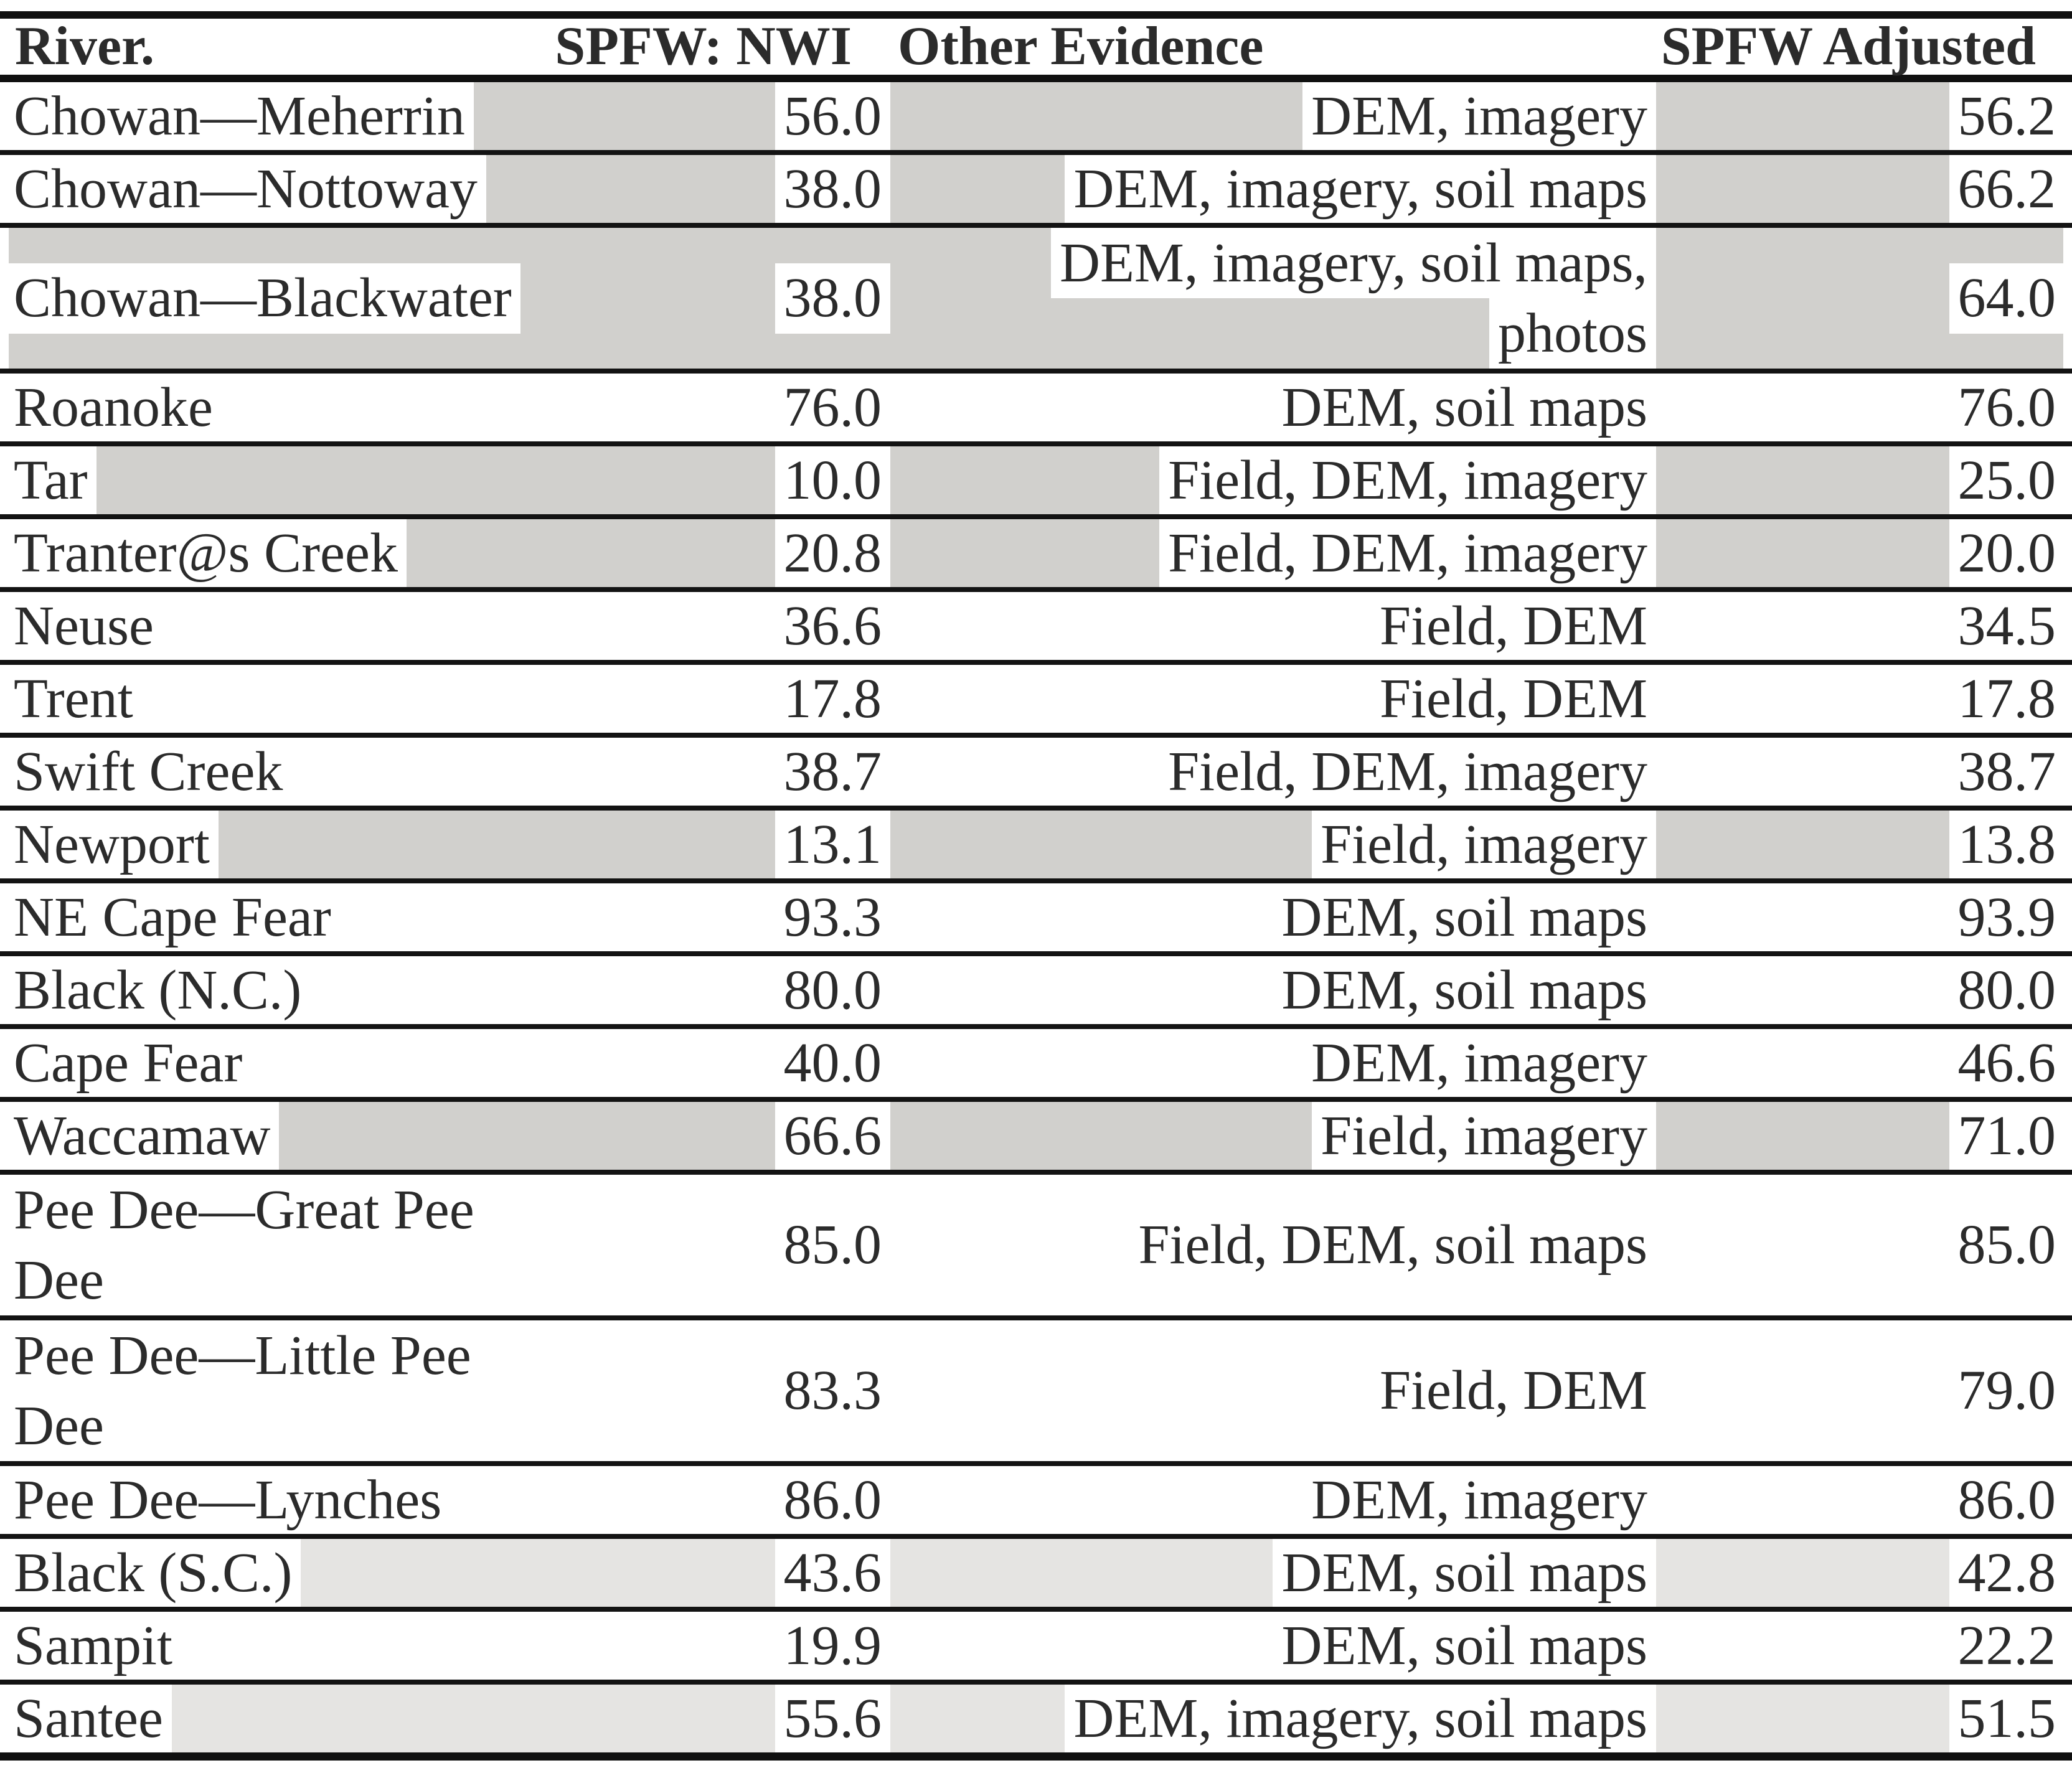  What do you see at coordinates (719, 1390) in the screenshot?
I see `nwi-cell: 83.3` at bounding box center [719, 1390].